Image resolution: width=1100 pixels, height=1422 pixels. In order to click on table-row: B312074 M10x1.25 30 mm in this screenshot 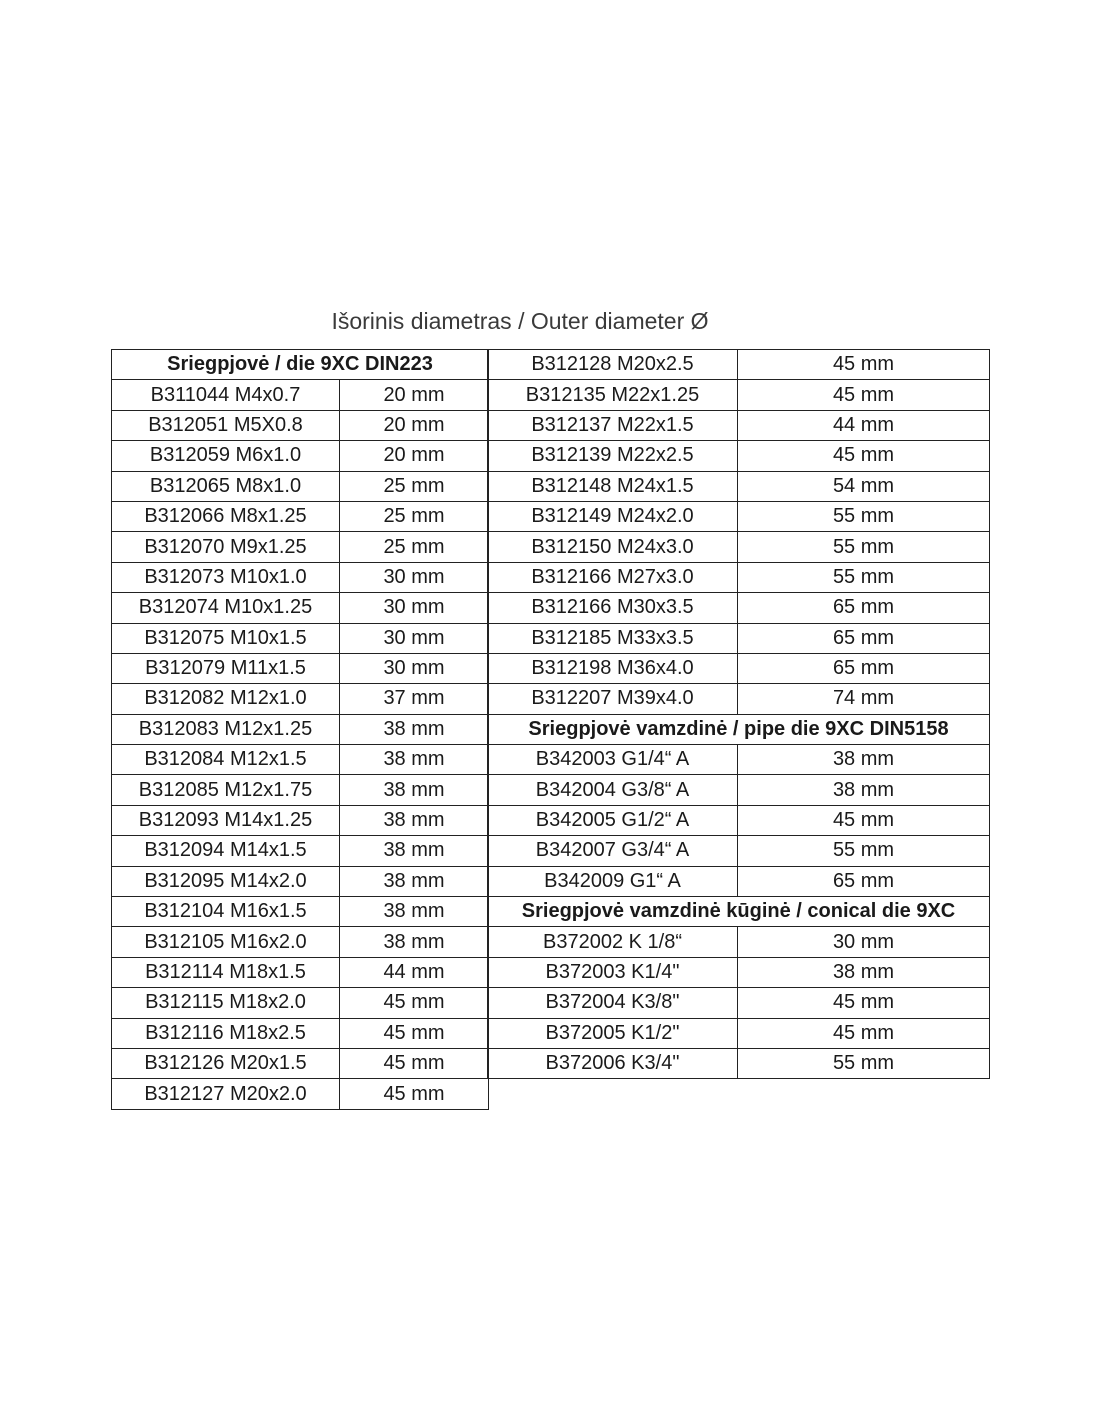, I will do `click(300, 608)`.